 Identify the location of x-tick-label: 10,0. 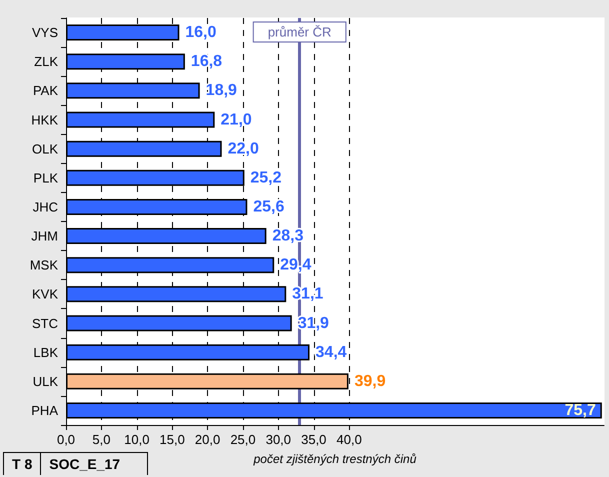
(137, 439).